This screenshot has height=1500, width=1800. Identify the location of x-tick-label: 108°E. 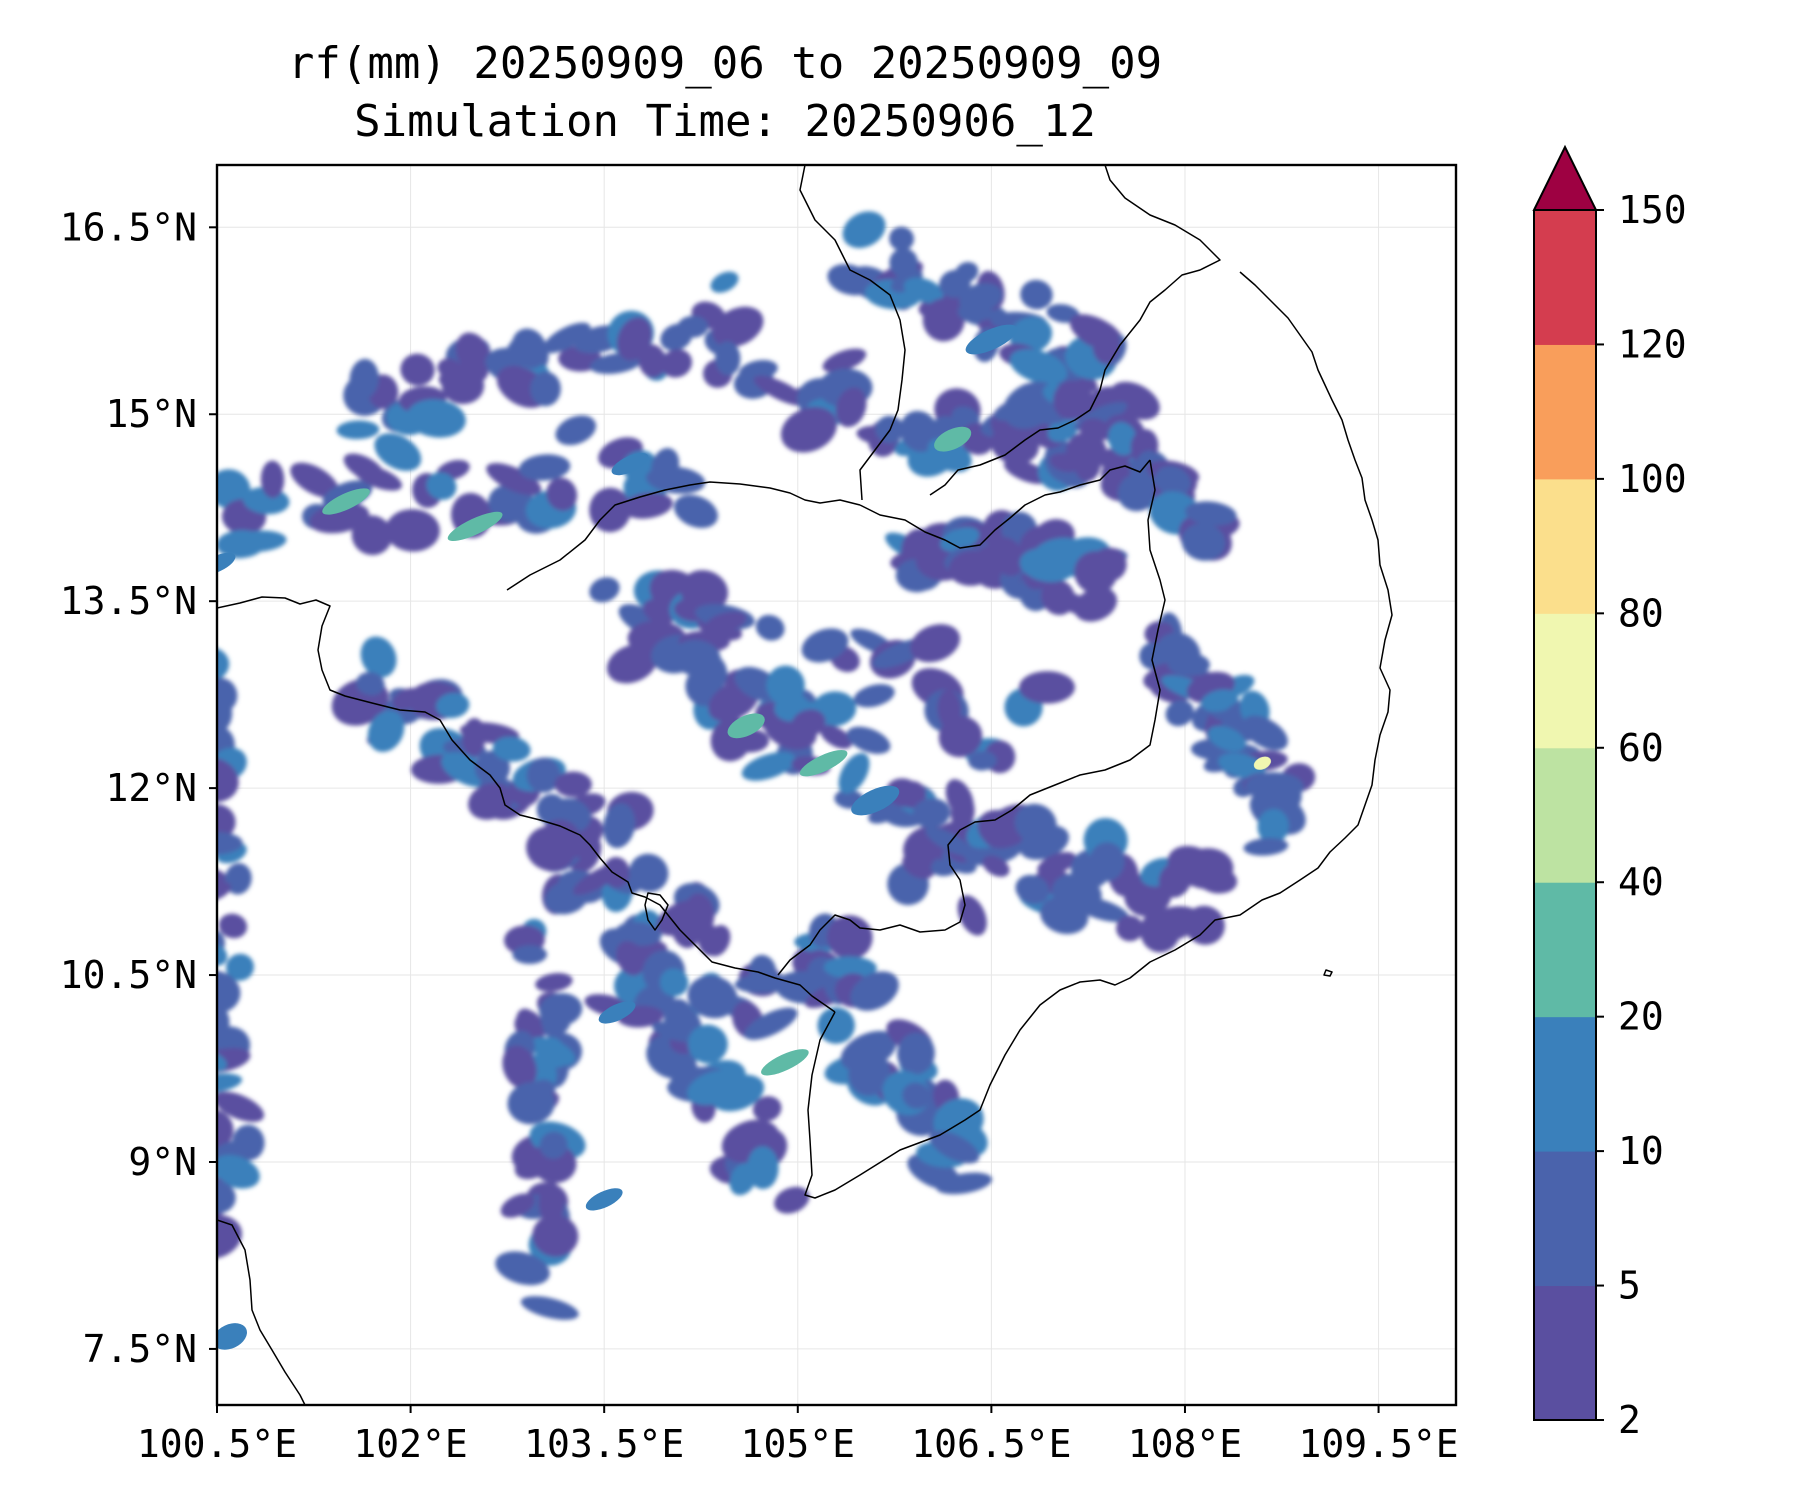
(1185, 1444).